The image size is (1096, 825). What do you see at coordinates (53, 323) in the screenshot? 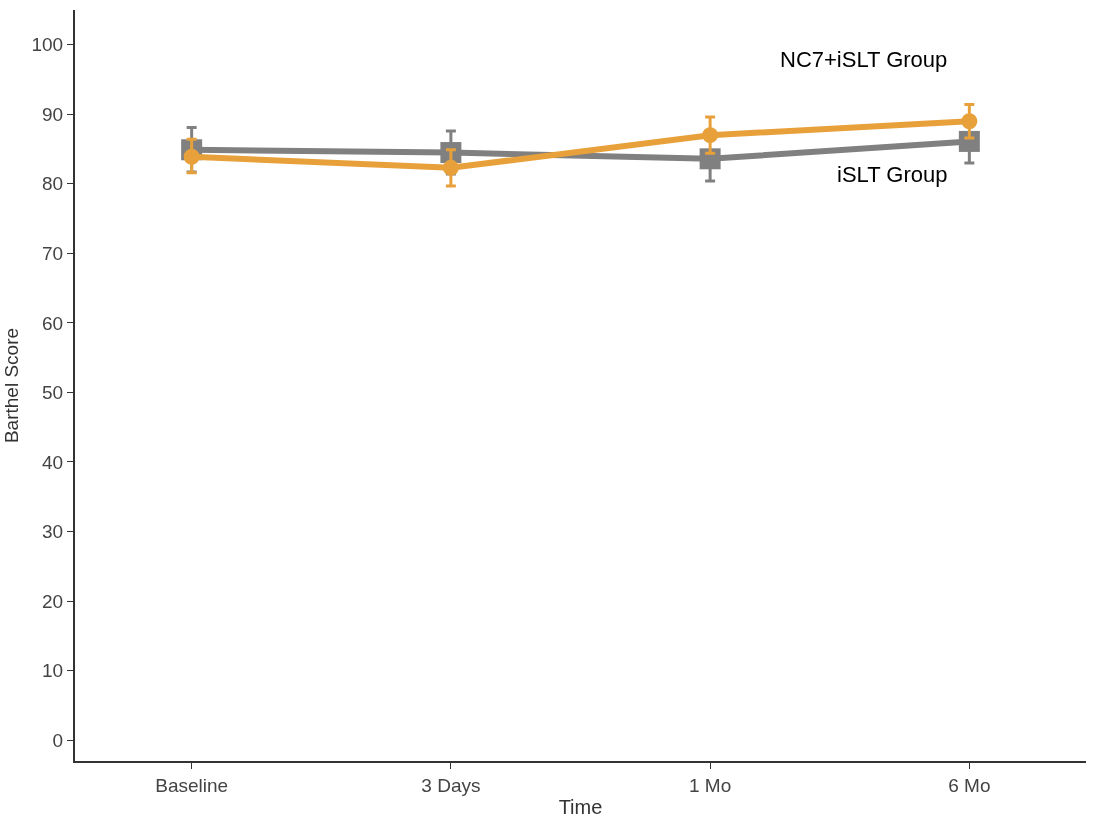
I see `y-tick-label: 60` at bounding box center [53, 323].